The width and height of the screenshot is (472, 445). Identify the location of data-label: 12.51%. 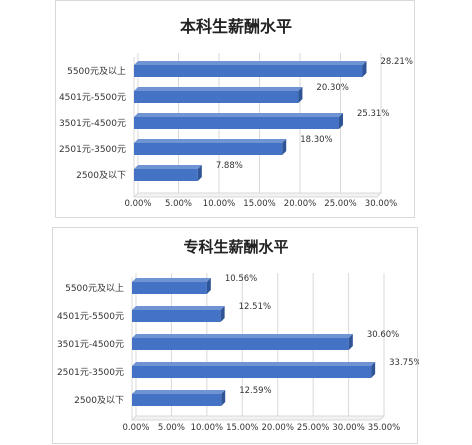
(255, 307).